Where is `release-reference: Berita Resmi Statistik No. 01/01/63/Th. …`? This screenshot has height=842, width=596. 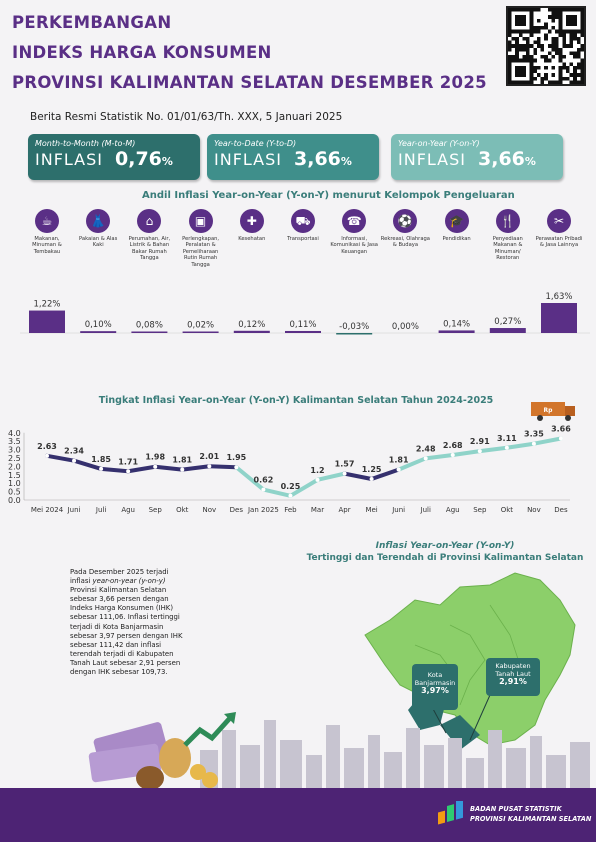
release-reference: Berita Resmi Statistik No. 01/01/63/Th. … is located at coordinates (186, 117).